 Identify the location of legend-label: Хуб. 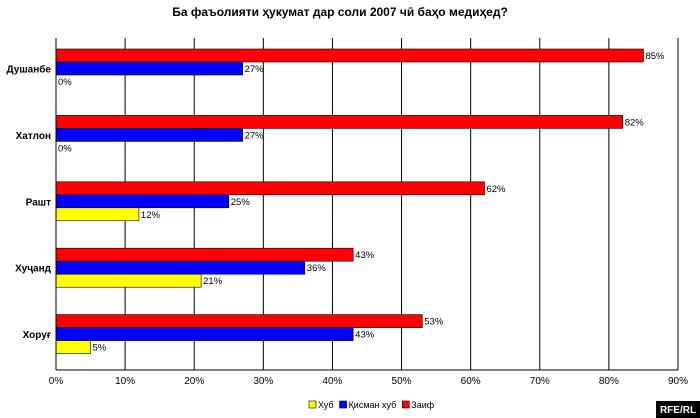
(326, 405).